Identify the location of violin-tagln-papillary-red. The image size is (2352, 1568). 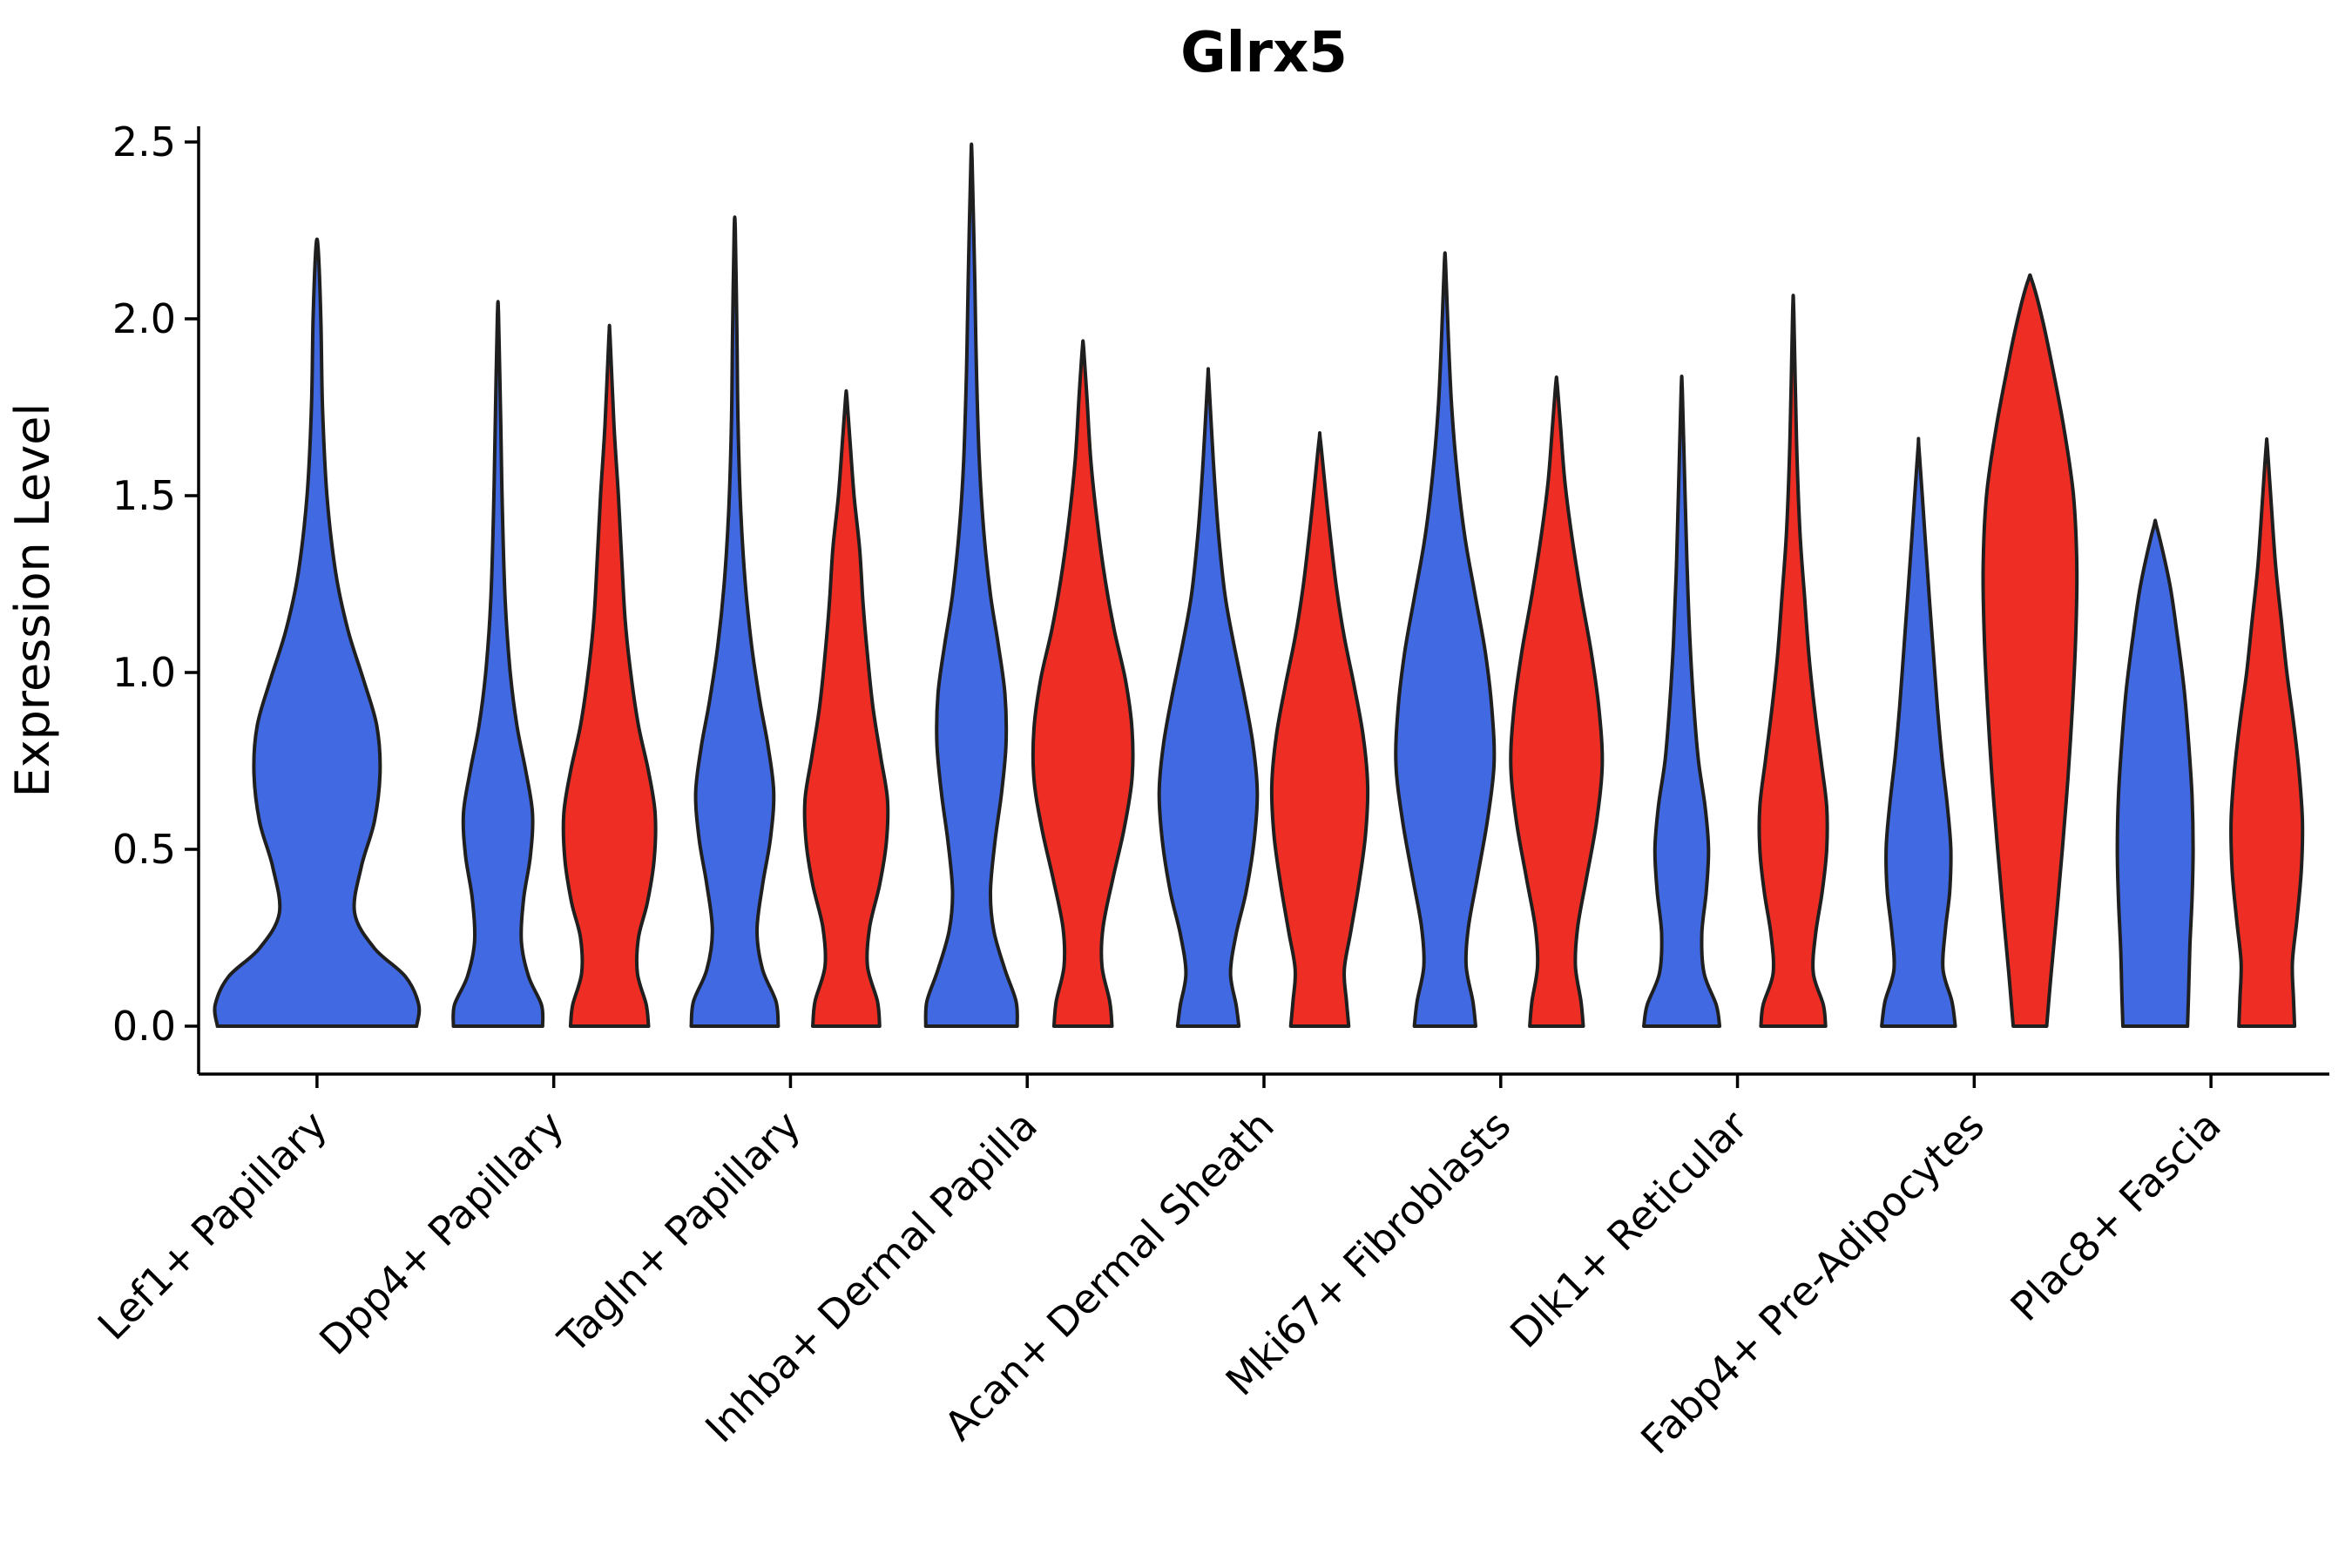
(846, 708).